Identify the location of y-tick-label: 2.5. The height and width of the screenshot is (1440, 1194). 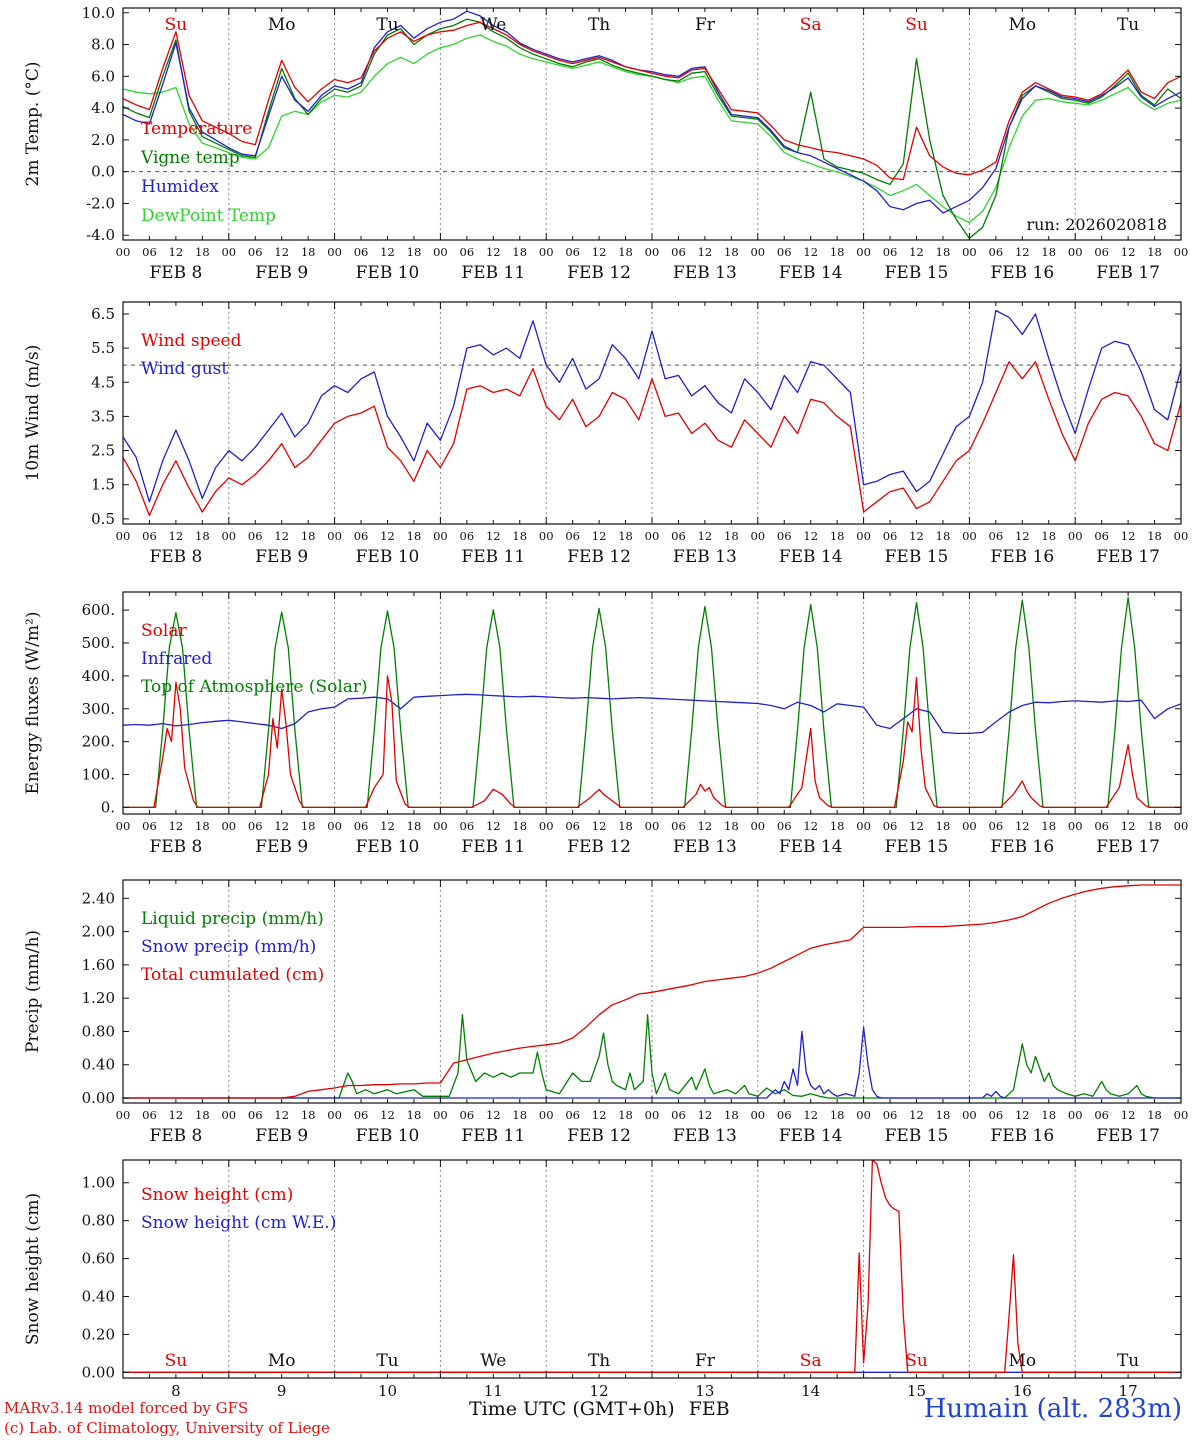
(103, 451).